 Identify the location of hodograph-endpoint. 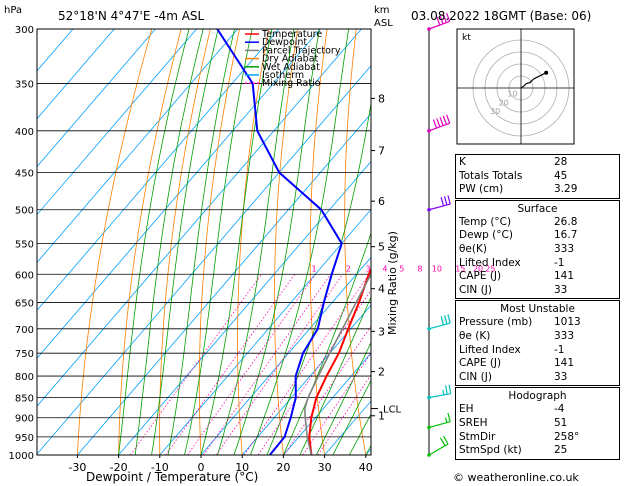
(546, 72).